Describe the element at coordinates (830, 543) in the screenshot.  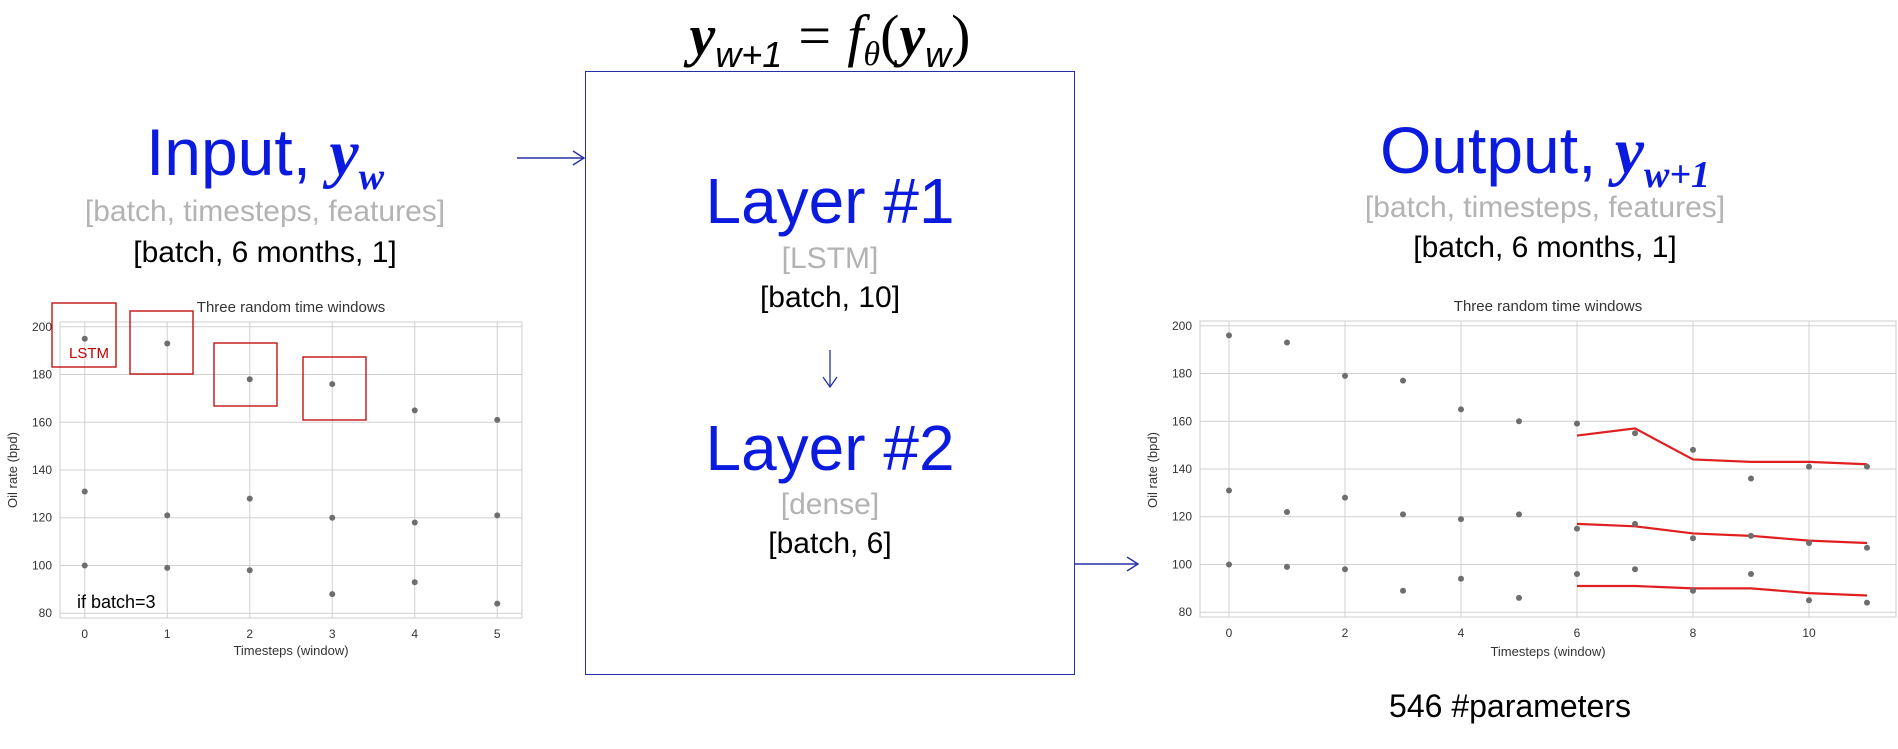
I see `layer2-shape: [batch, 6]` at that location.